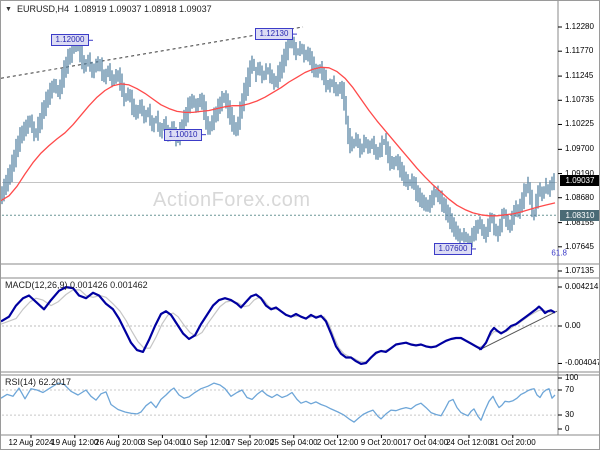 This screenshot has height=450, width=600. What do you see at coordinates (579, 270) in the screenshot?
I see `price-tick-1.07135: 1.07135` at bounding box center [579, 270].